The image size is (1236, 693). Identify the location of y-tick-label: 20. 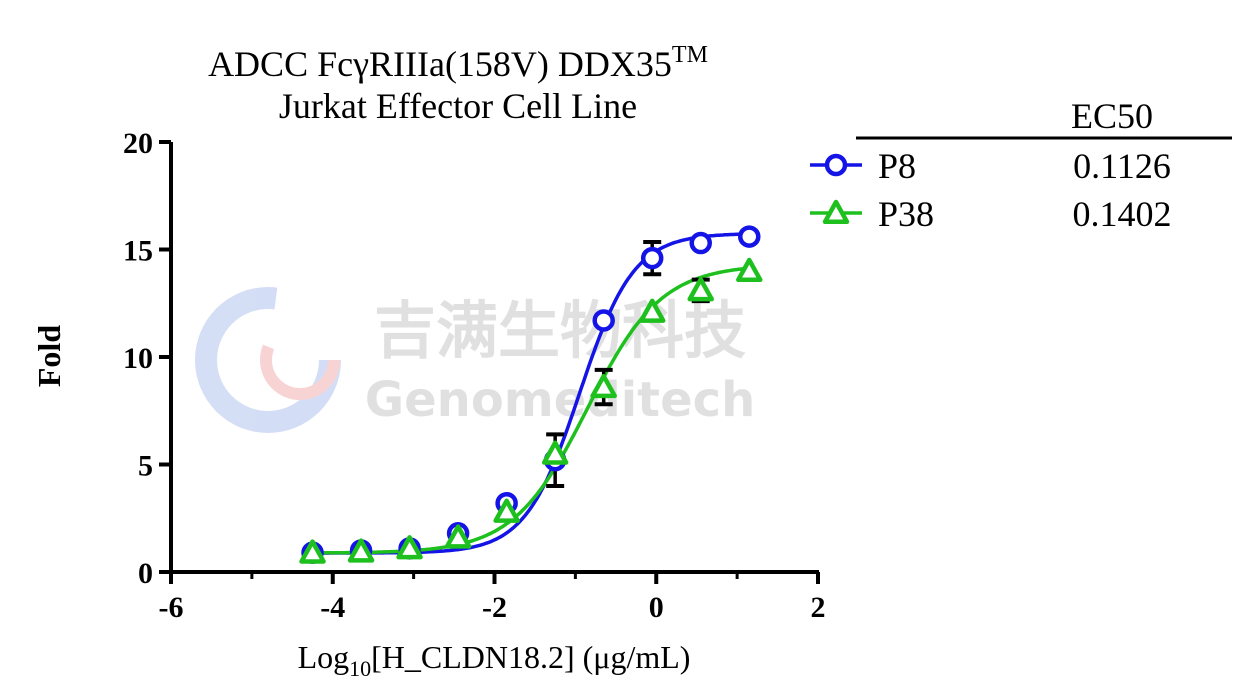
(138, 143).